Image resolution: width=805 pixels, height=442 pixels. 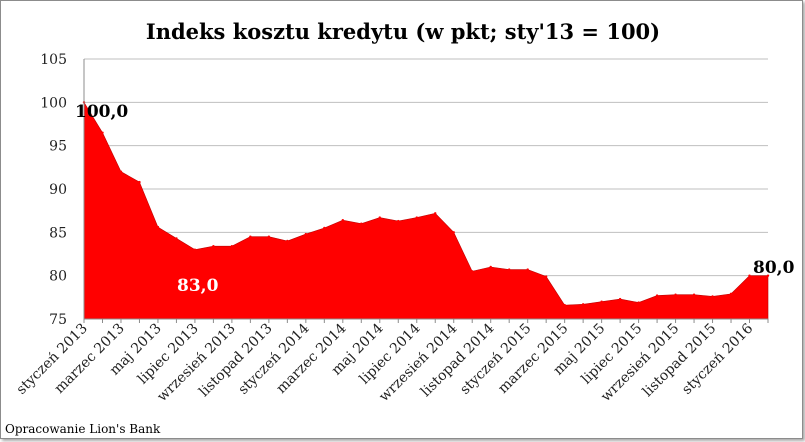 I want to click on y-tick-label: 85, so click(x=58, y=233).